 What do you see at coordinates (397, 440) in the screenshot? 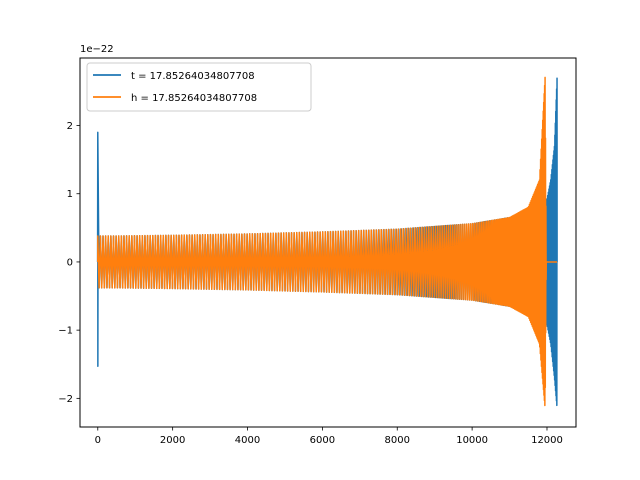
I see `x-tick-label: 8000` at bounding box center [397, 440].